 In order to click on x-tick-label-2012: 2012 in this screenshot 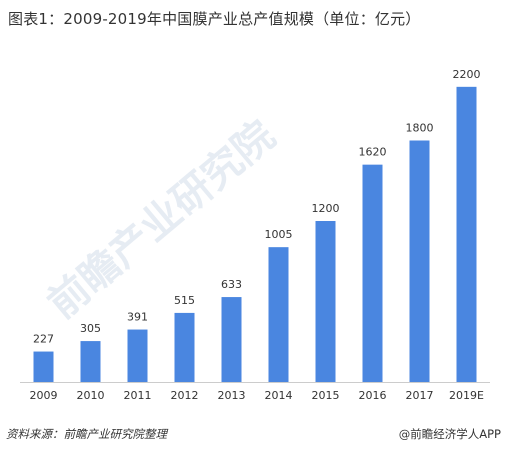, I will do `click(185, 395)`.